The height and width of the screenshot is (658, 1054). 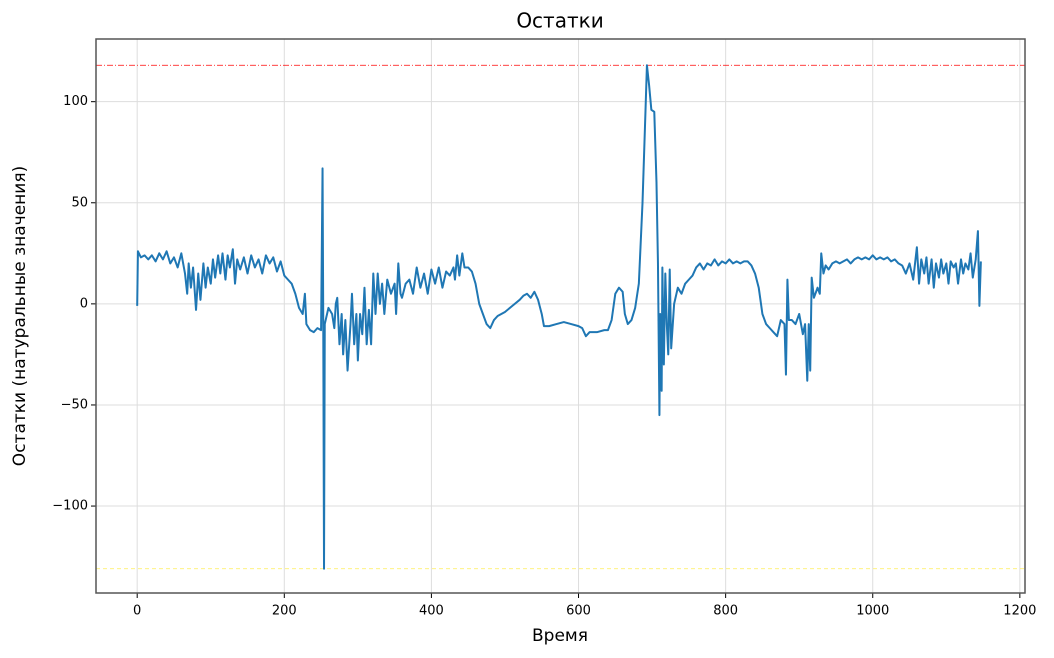 What do you see at coordinates (20, 316) in the screenshot?
I see `y-axis-label: Остатки (натуральные значения)` at bounding box center [20, 316].